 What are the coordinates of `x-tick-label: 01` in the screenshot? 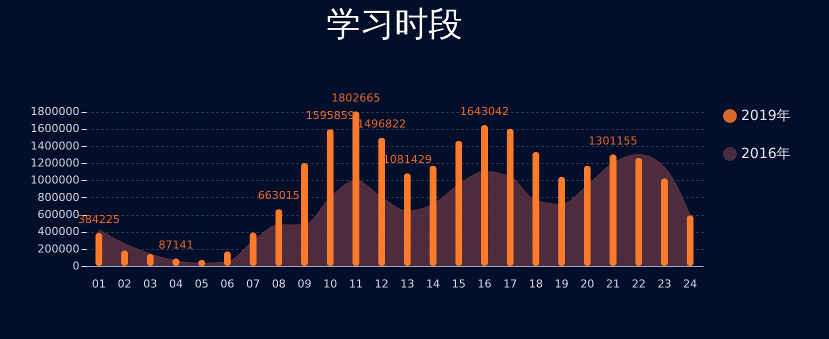 It's located at (99, 284).